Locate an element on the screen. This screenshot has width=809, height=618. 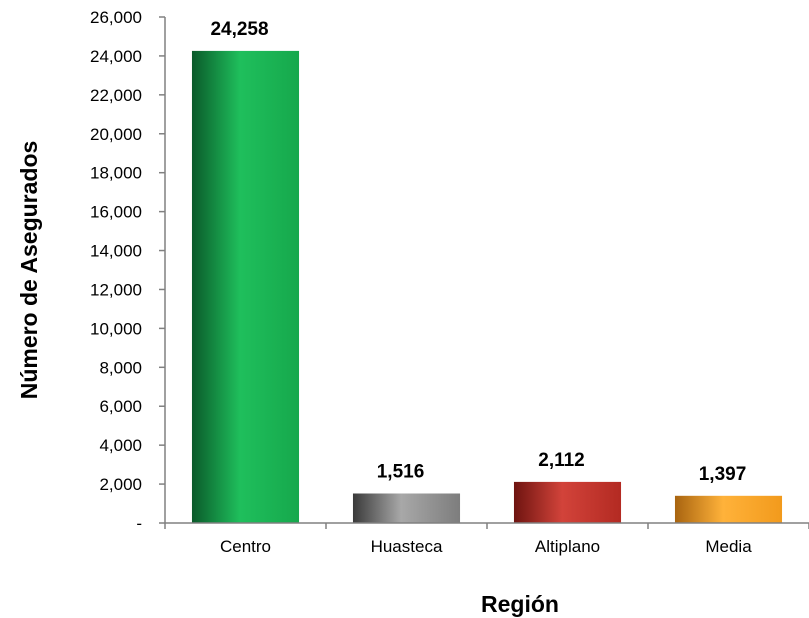
x-tick-label: Altiplano is located at coordinates (567, 546).